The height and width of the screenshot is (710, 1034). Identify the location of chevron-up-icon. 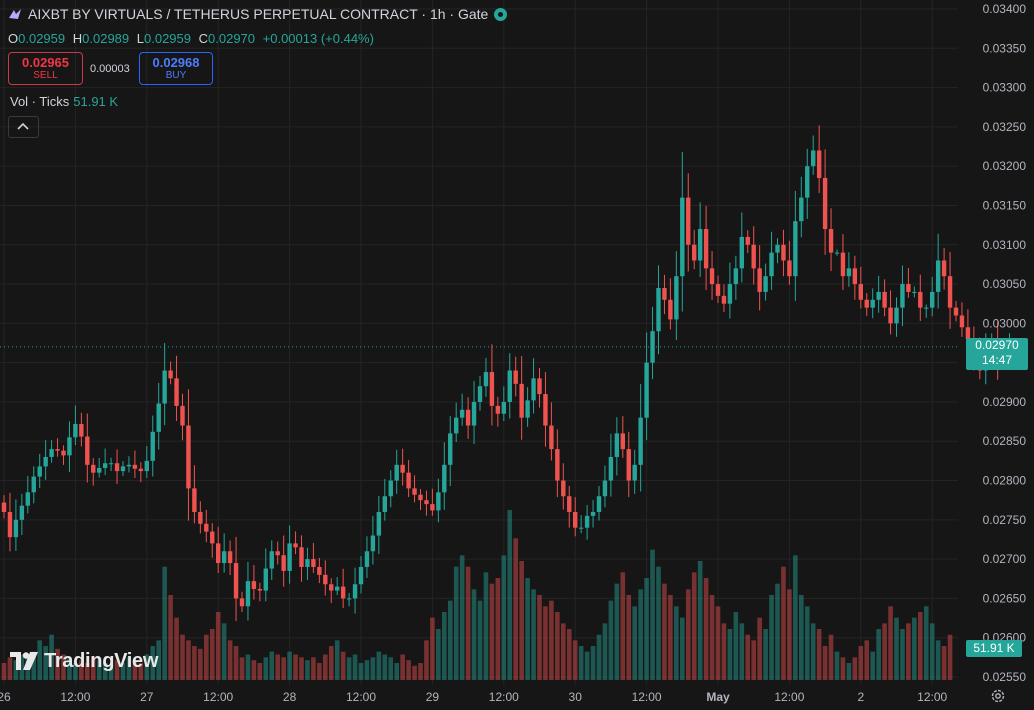
(23, 126).